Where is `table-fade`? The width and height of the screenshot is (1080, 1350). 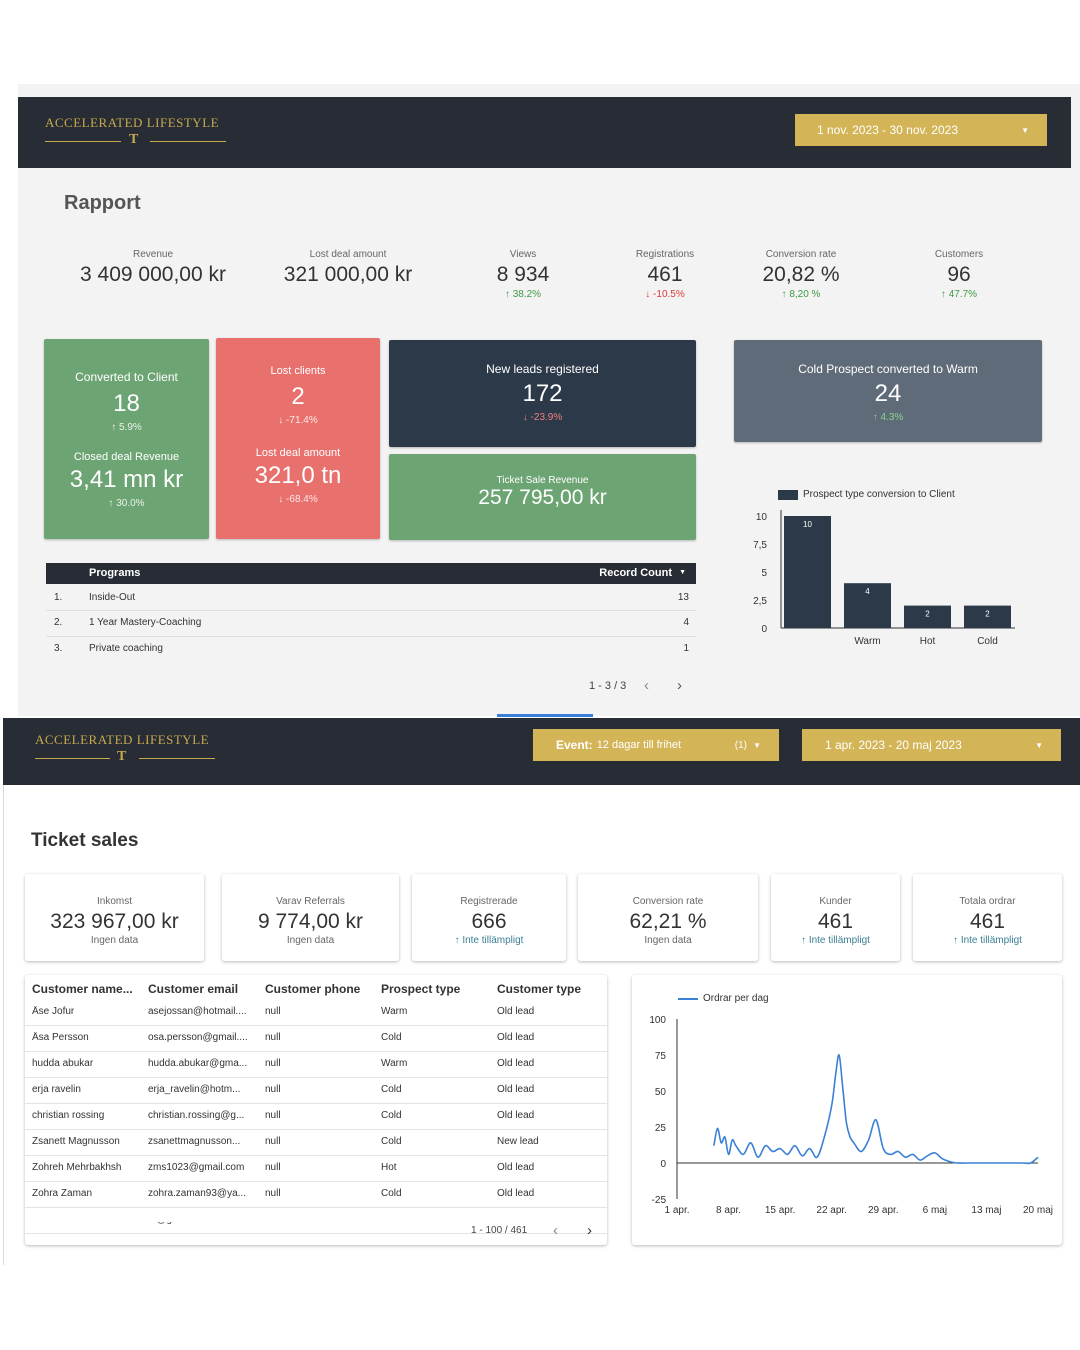 table-fade is located at coordinates (316, 1217).